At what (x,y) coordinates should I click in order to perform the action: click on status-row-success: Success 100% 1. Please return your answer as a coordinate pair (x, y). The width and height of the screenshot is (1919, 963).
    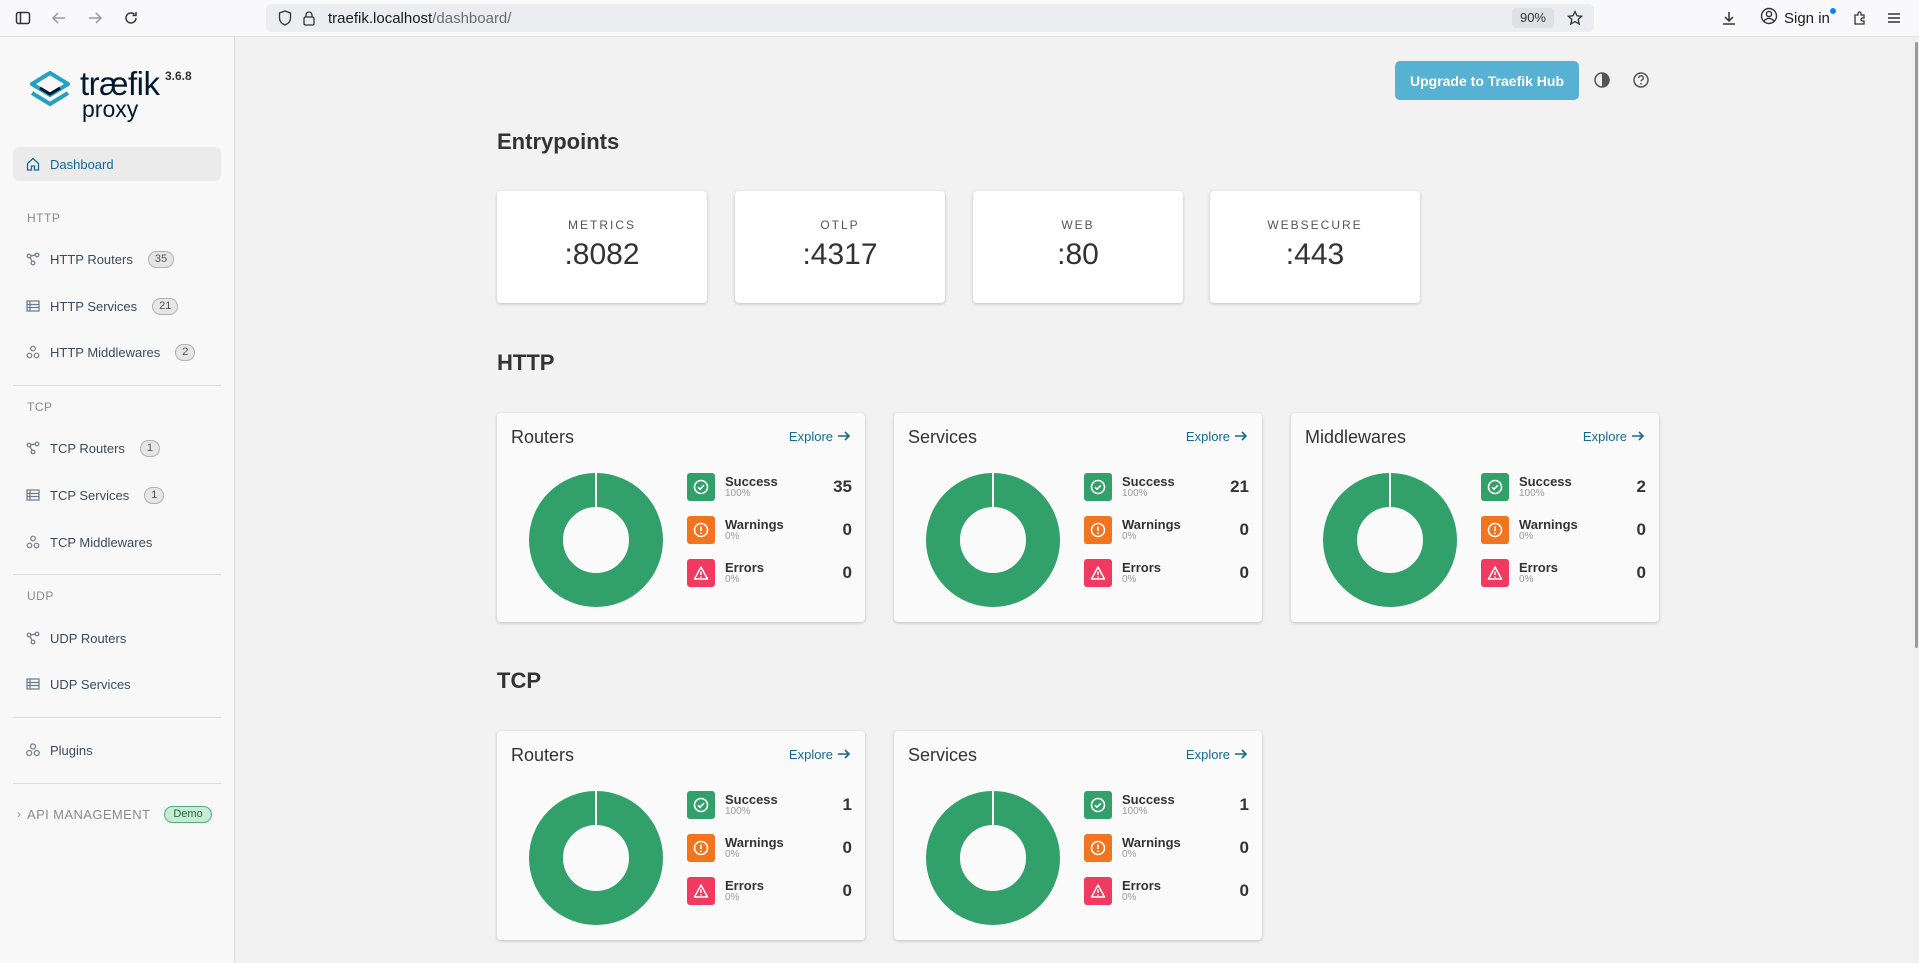
    Looking at the image, I should click on (1166, 805).